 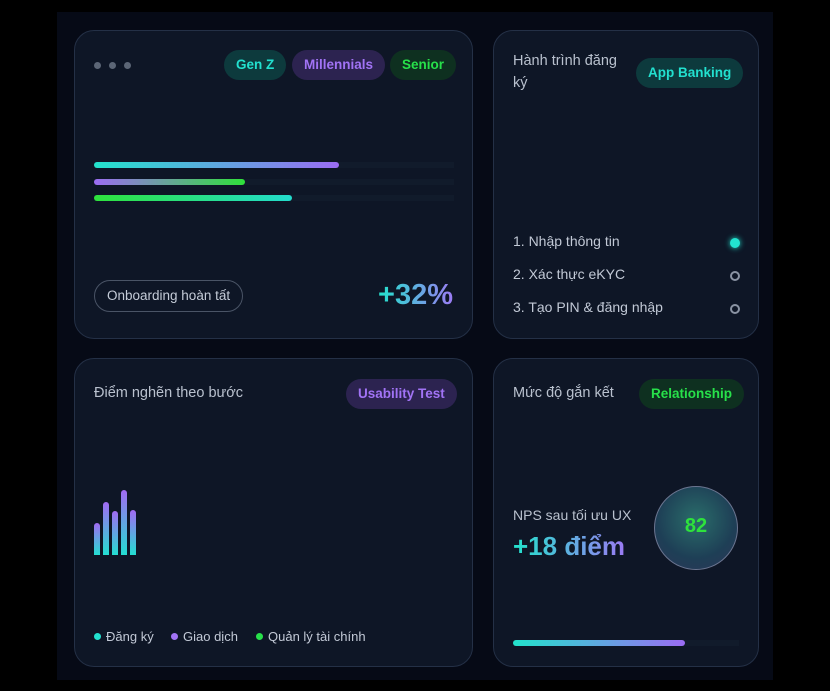 I want to click on journey-title: Hành trình đăng ký, so click(x=565, y=72).